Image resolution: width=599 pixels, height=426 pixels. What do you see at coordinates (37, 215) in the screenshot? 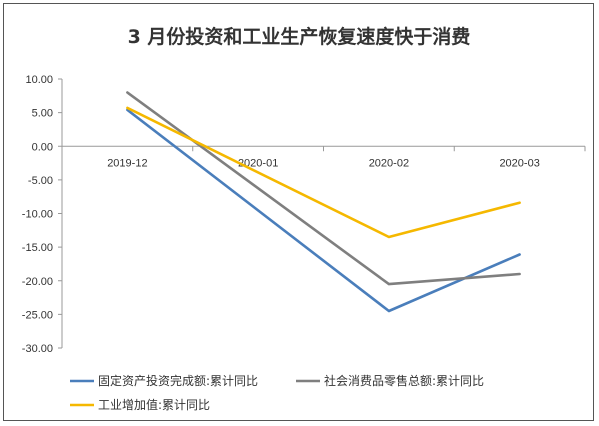
I see `y-tick-label: -10.00` at bounding box center [37, 215].